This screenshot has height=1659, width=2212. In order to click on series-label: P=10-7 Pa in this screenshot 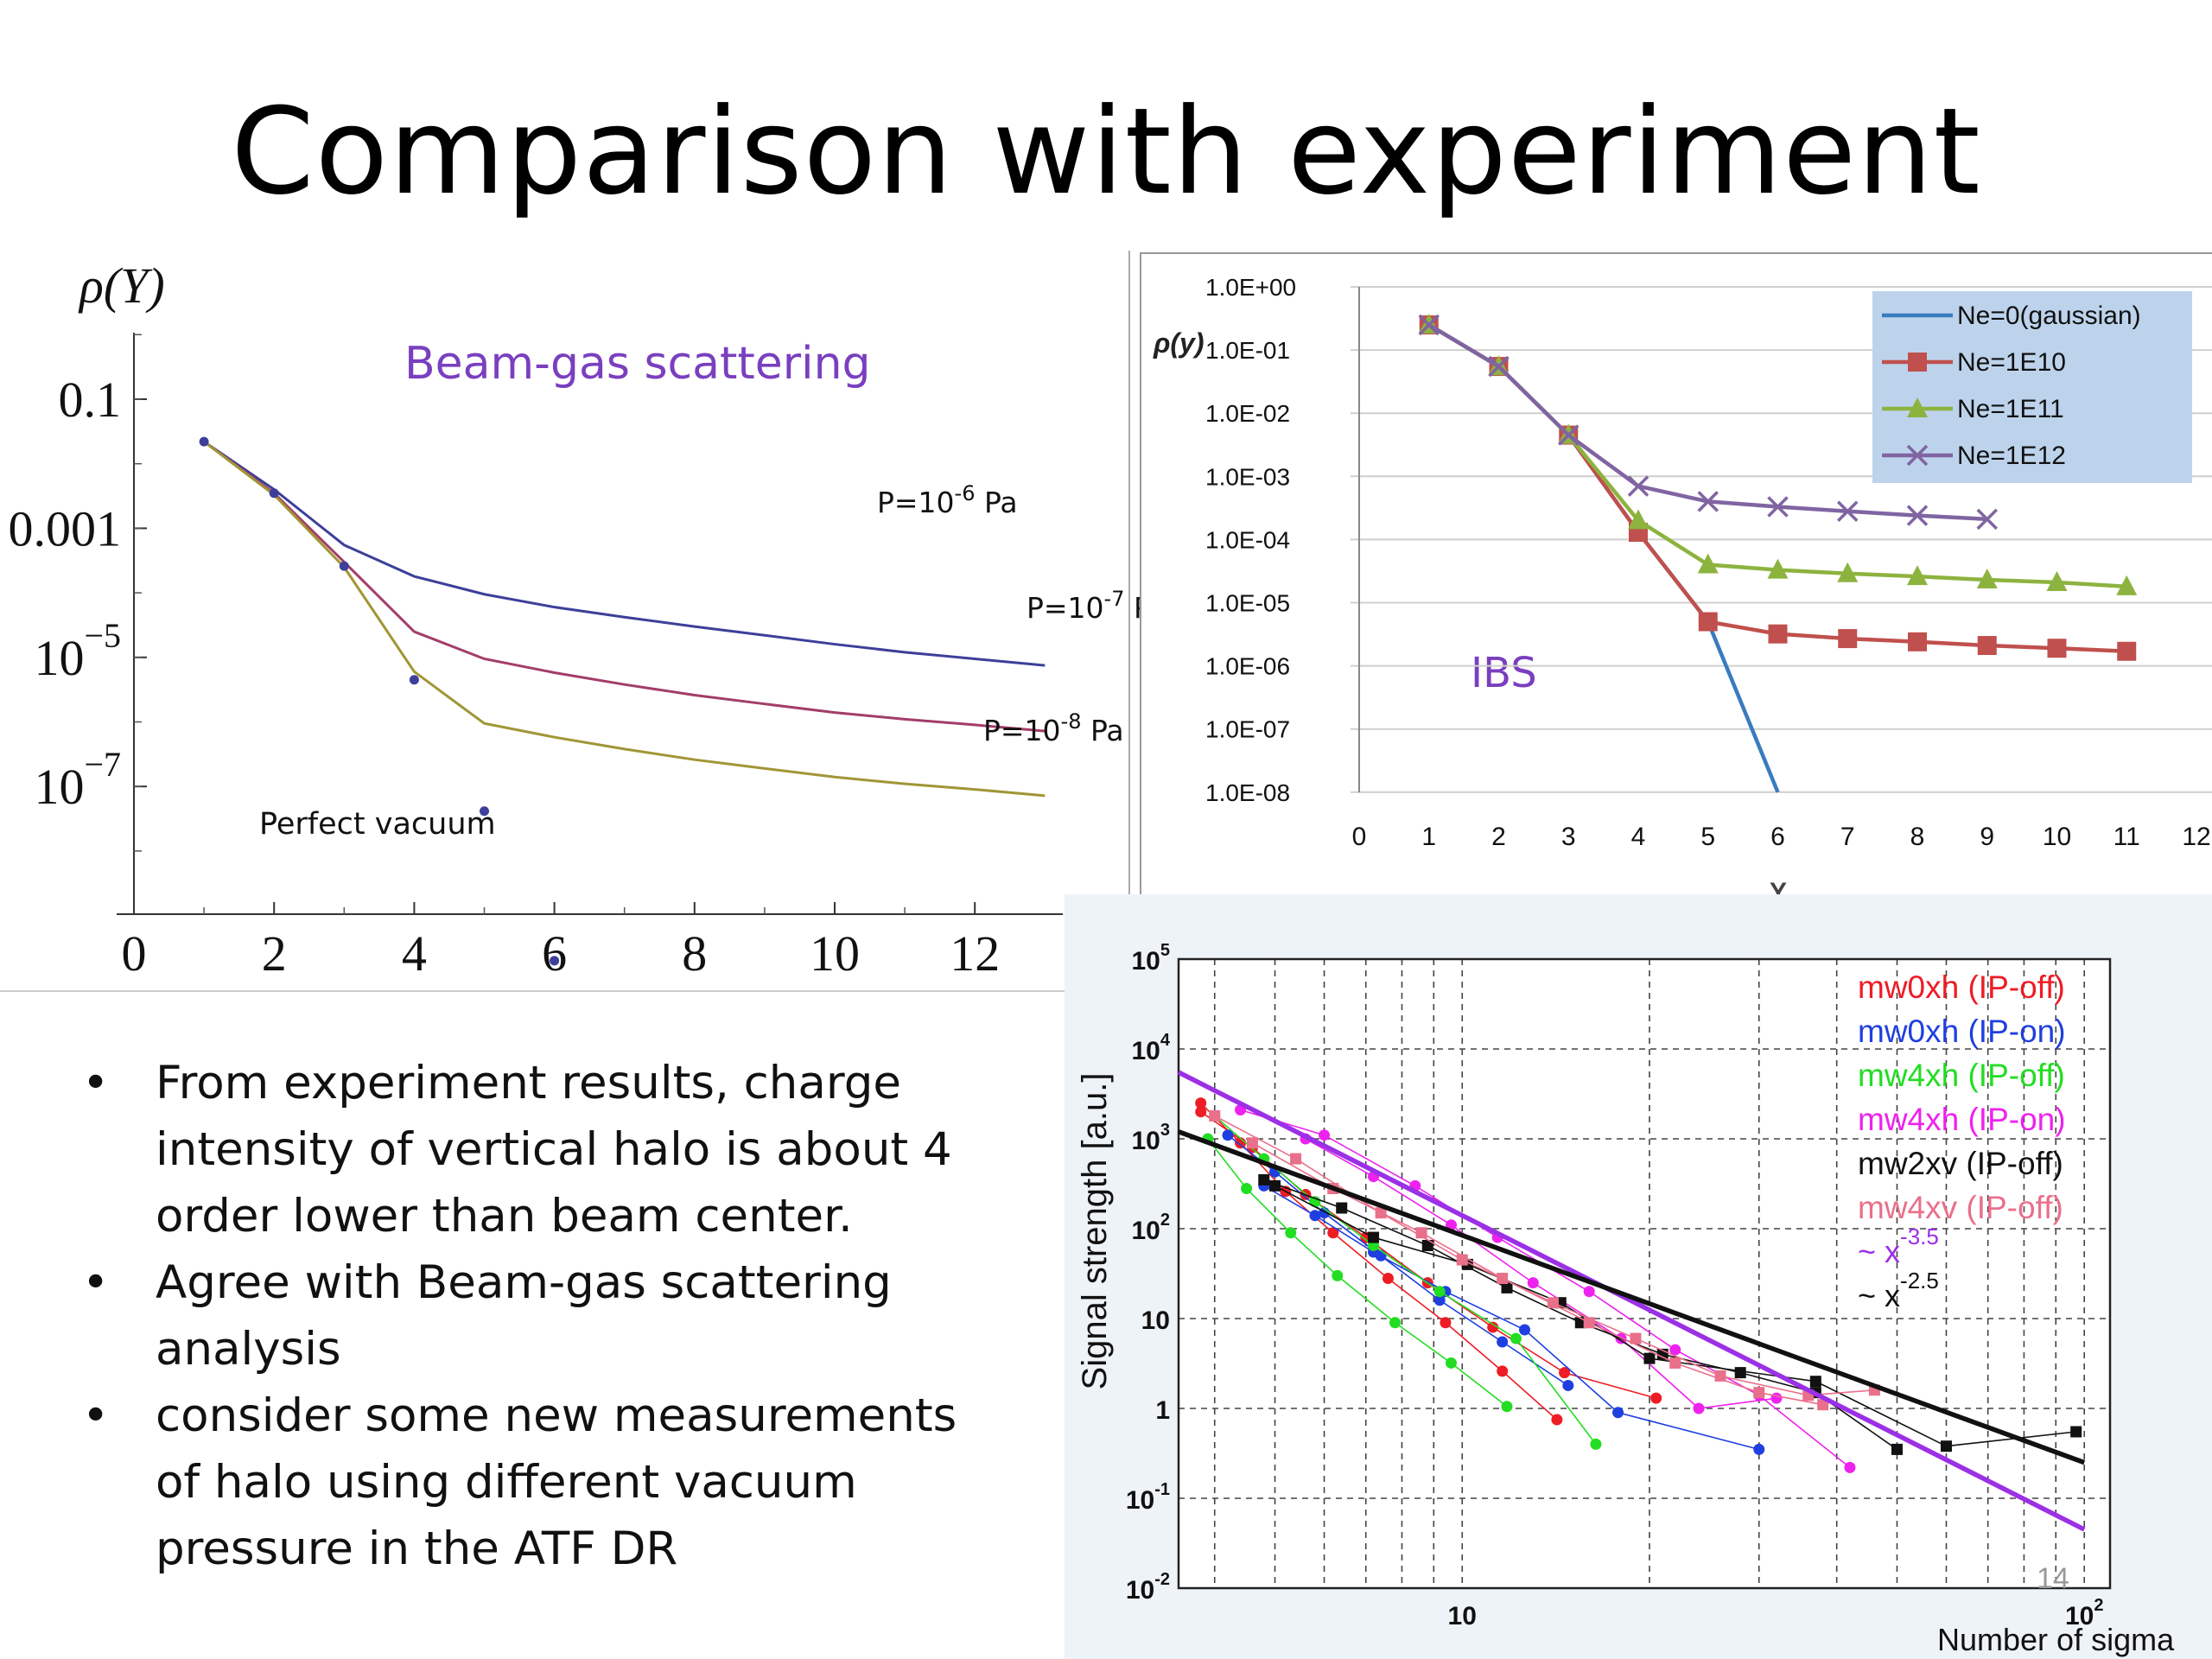, I will do `click(1084, 606)`.